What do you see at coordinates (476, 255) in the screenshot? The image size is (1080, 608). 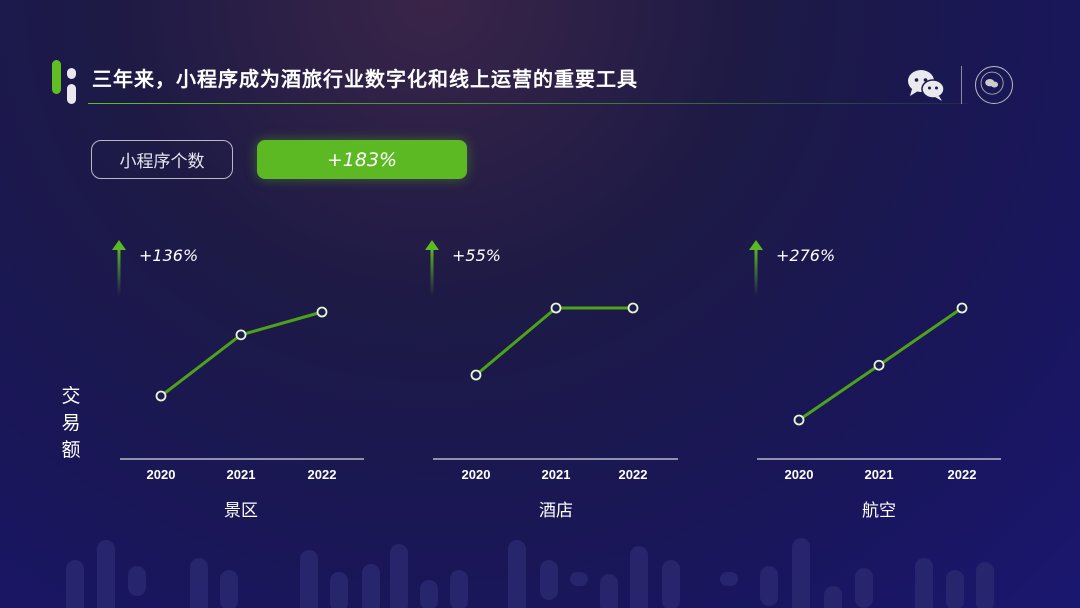 I see `growth-label: +55%` at bounding box center [476, 255].